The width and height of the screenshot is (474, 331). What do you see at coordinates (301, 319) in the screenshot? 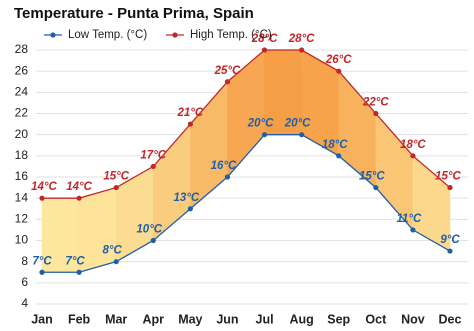
I see `x-tick-label: Aug` at bounding box center [301, 319].